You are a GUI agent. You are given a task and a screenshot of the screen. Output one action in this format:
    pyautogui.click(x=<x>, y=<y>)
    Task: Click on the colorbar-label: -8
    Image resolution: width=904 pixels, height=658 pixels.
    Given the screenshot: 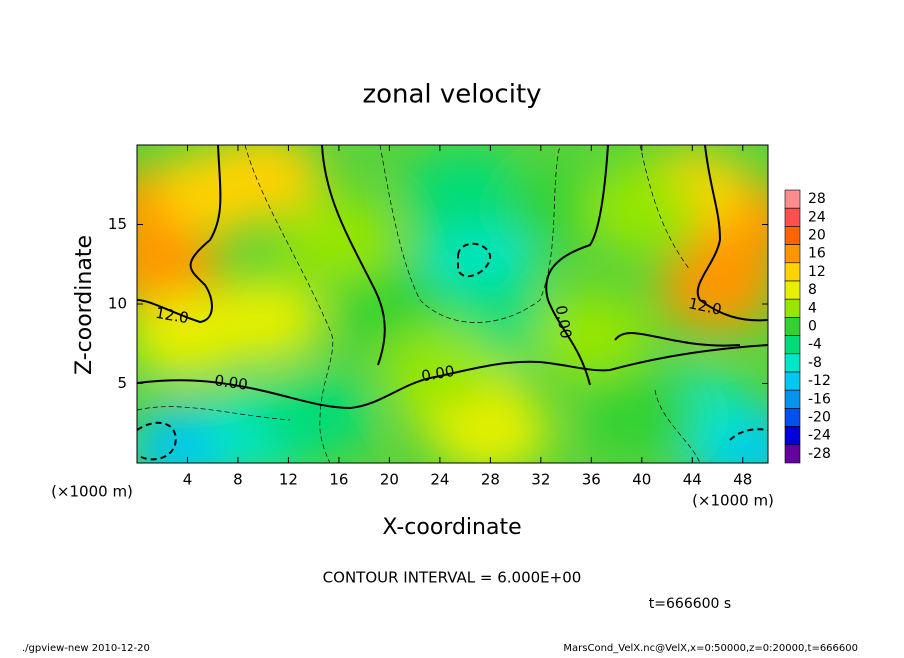 What is the action you would take?
    pyautogui.click(x=815, y=363)
    